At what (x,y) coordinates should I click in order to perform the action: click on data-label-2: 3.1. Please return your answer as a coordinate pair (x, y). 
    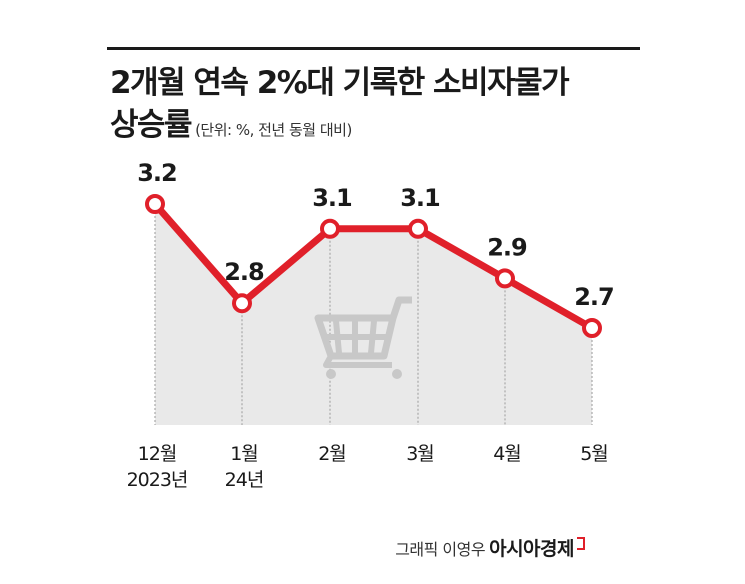
    Looking at the image, I should click on (332, 198).